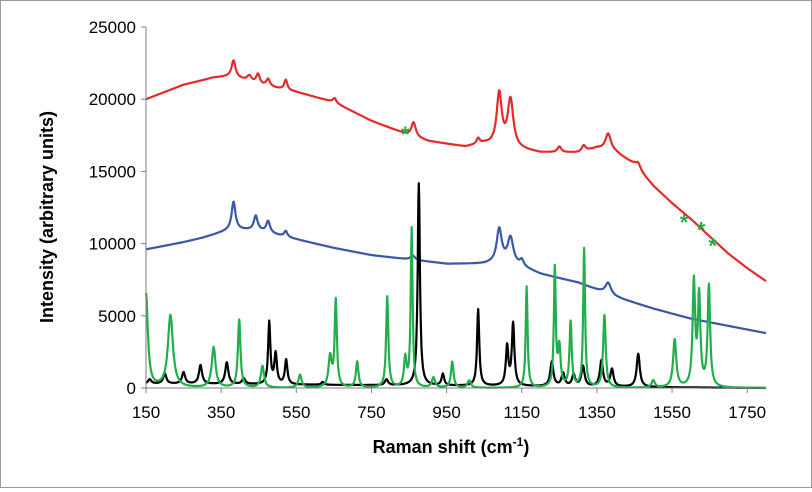 The image size is (812, 492). Describe the element at coordinates (47, 217) in the screenshot. I see `y-axis-title: Intensity (arbitrary units)` at that location.